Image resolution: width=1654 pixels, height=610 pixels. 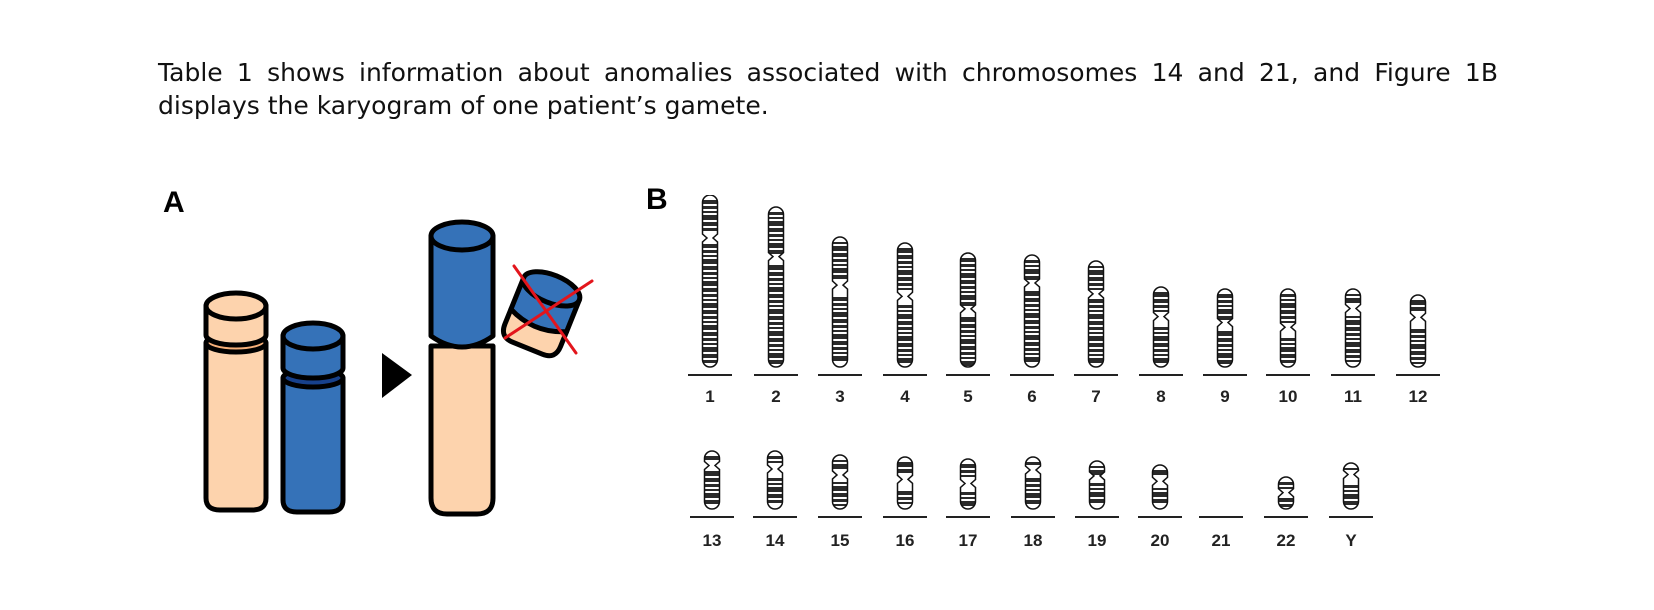 I want to click on chromosome-label: 9, so click(x=1224, y=396).